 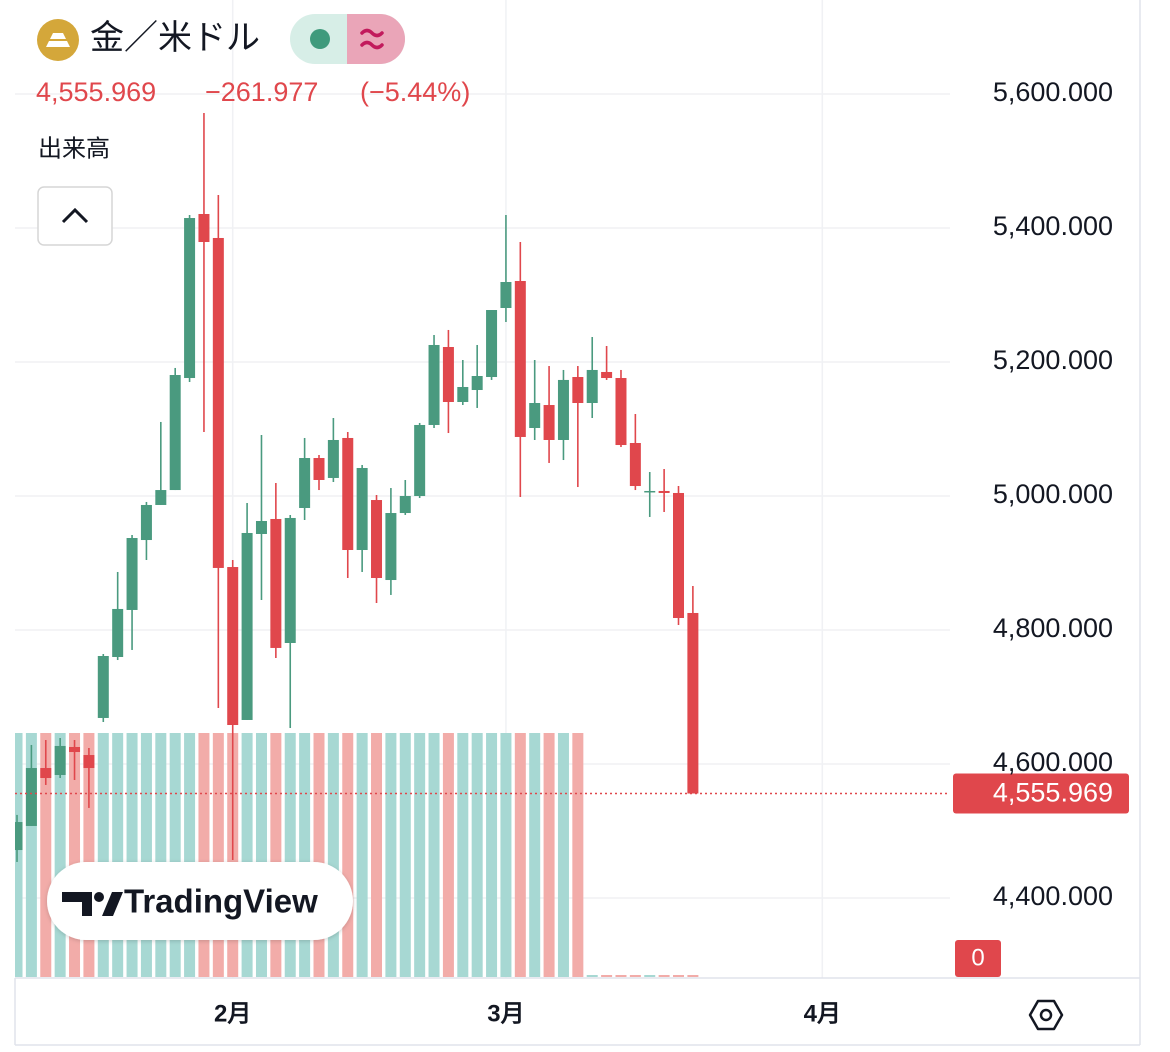 I want to click on settings-icon, so click(x=1046, y=1015).